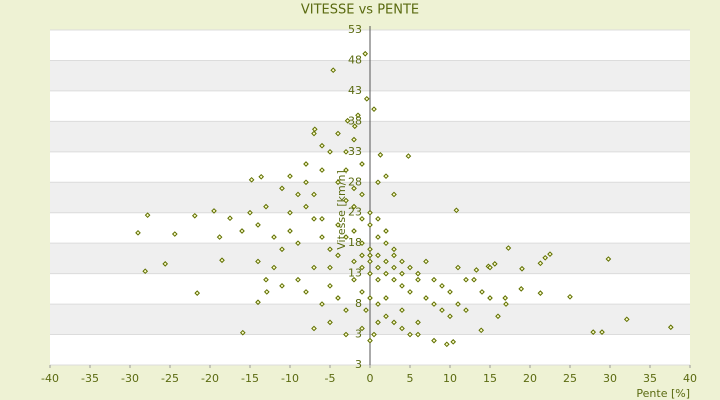 The width and height of the screenshot is (720, 400). Describe the element at coordinates (355, 242) in the screenshot. I see `y-tick-label: 18` at that location.